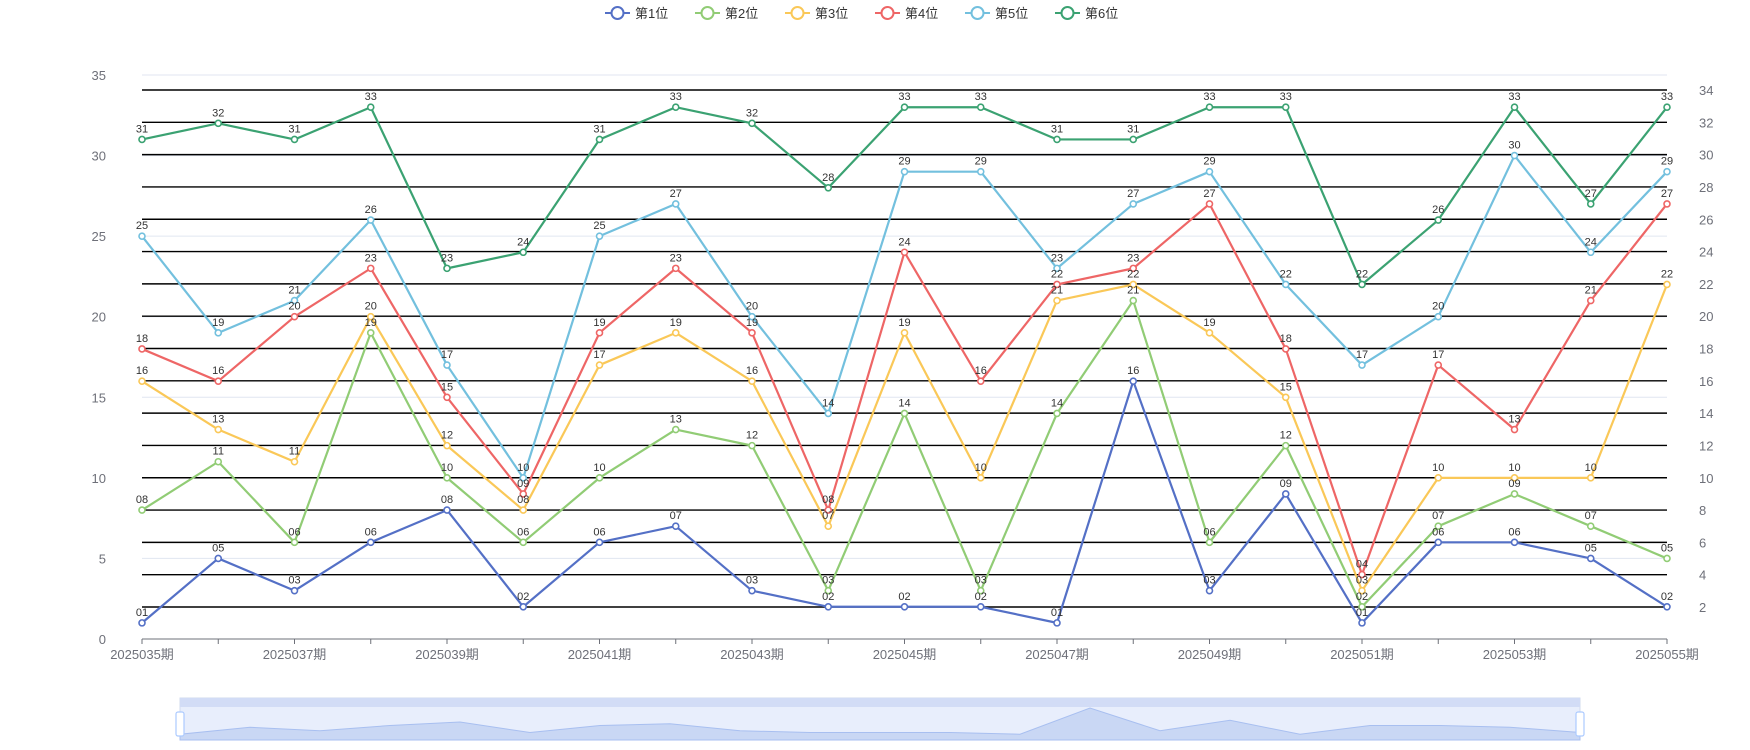 The height and width of the screenshot is (750, 1750). What do you see at coordinates (180, 724) in the screenshot?
I see `zoom-left-handle` at bounding box center [180, 724].